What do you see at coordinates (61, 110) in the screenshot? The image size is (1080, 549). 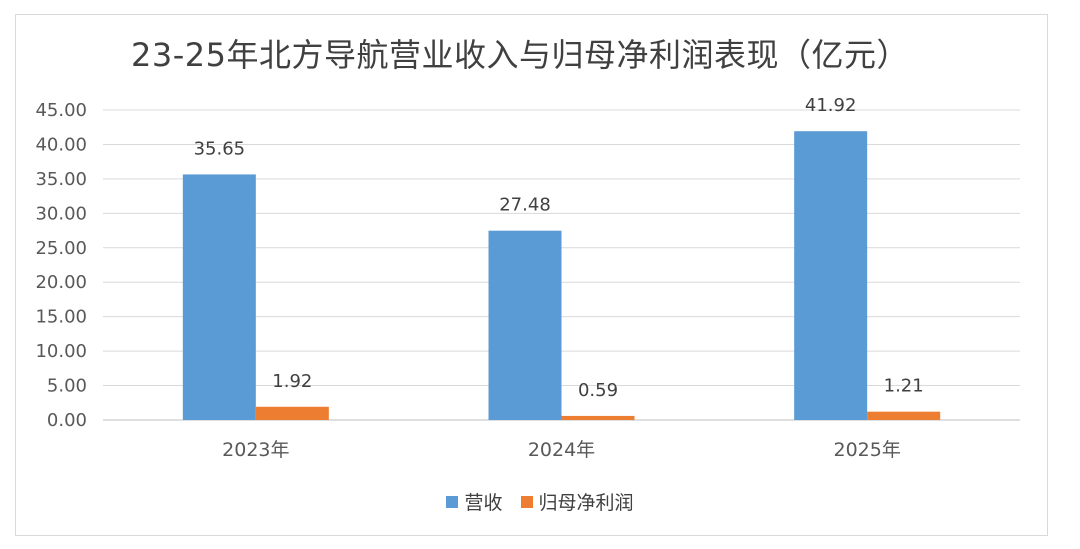 I see `y-tick-label: 45.00` at bounding box center [61, 110].